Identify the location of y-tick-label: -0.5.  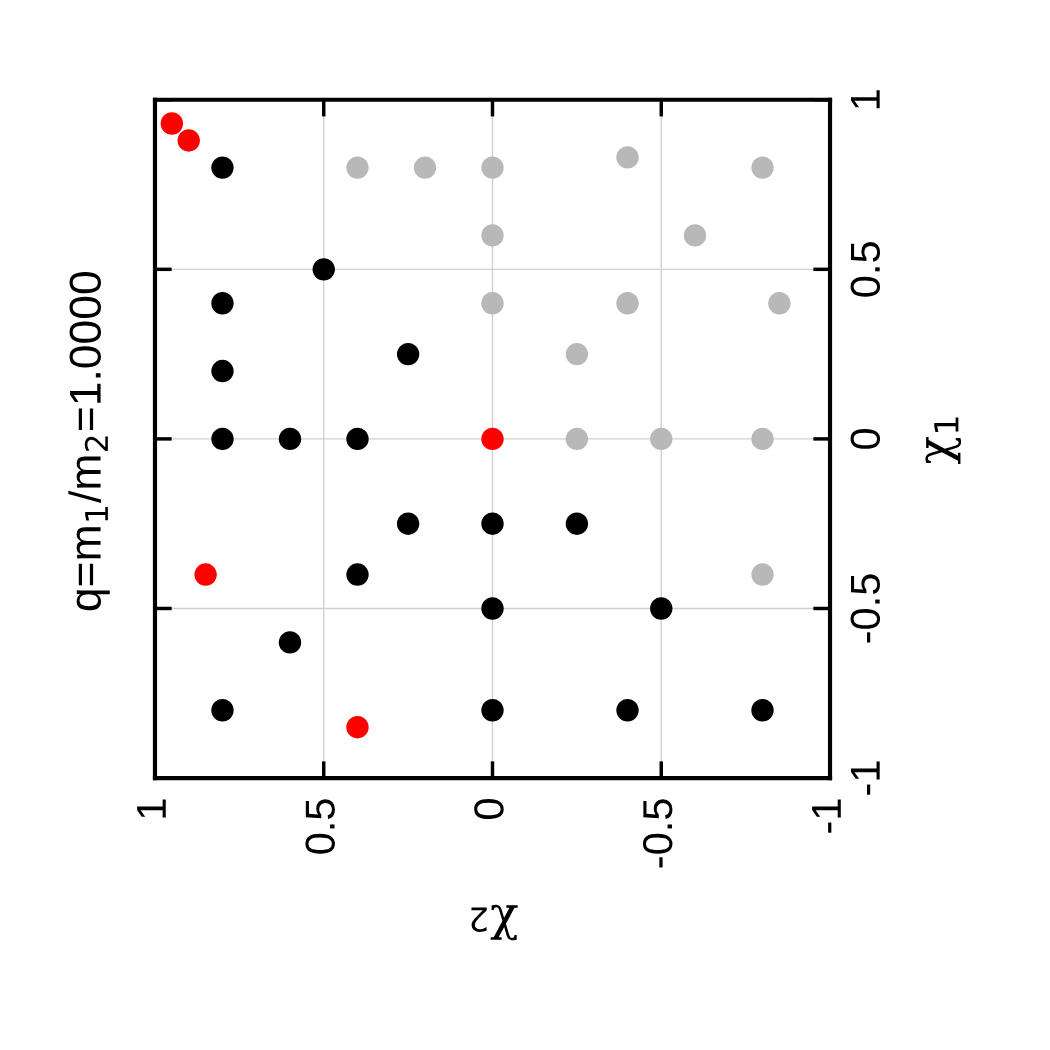
(865, 608).